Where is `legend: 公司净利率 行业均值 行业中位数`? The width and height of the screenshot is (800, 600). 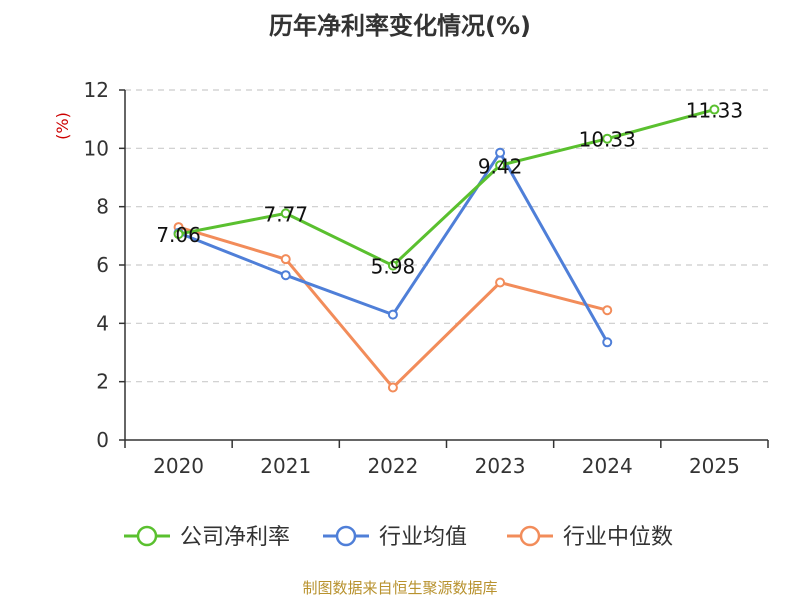
legend: 公司净利率 行业均值 行业中位数 is located at coordinates (398, 537).